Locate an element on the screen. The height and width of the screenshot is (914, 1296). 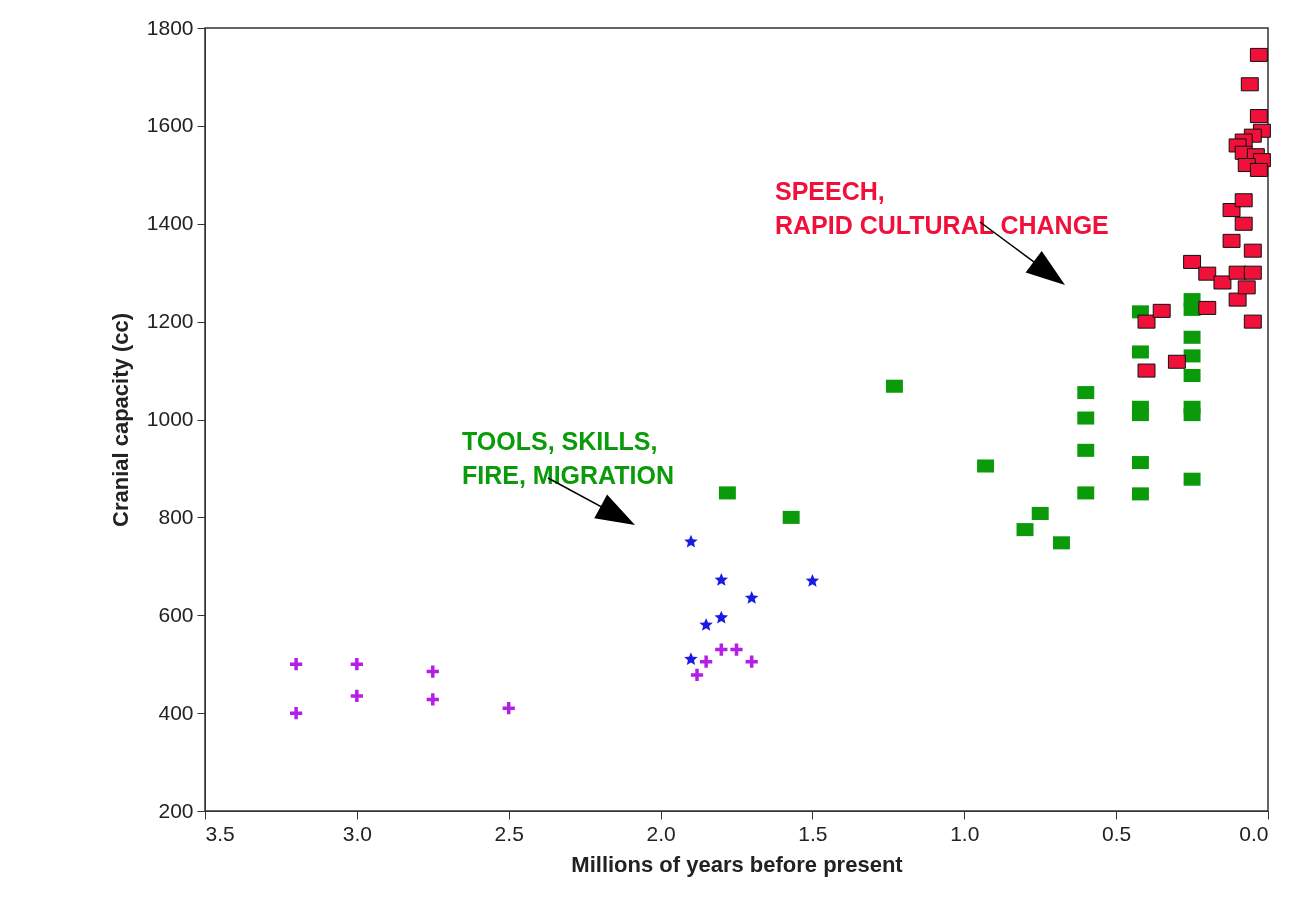
y-tick-label: 200 is located at coordinates (176, 810).